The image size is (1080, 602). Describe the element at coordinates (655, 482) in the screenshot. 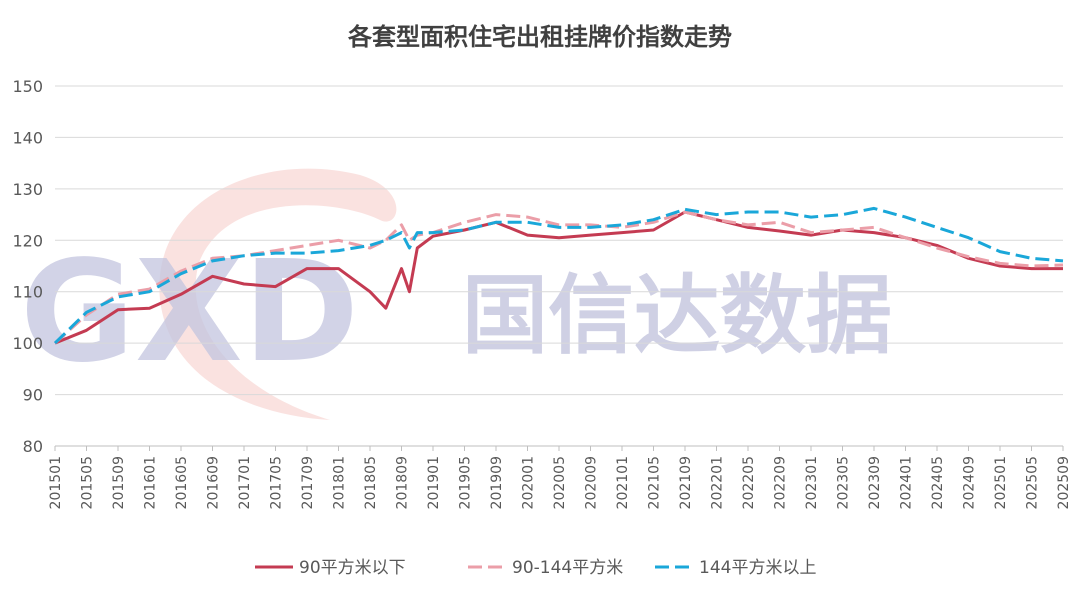

I see `x-tick-label: 202105` at that location.